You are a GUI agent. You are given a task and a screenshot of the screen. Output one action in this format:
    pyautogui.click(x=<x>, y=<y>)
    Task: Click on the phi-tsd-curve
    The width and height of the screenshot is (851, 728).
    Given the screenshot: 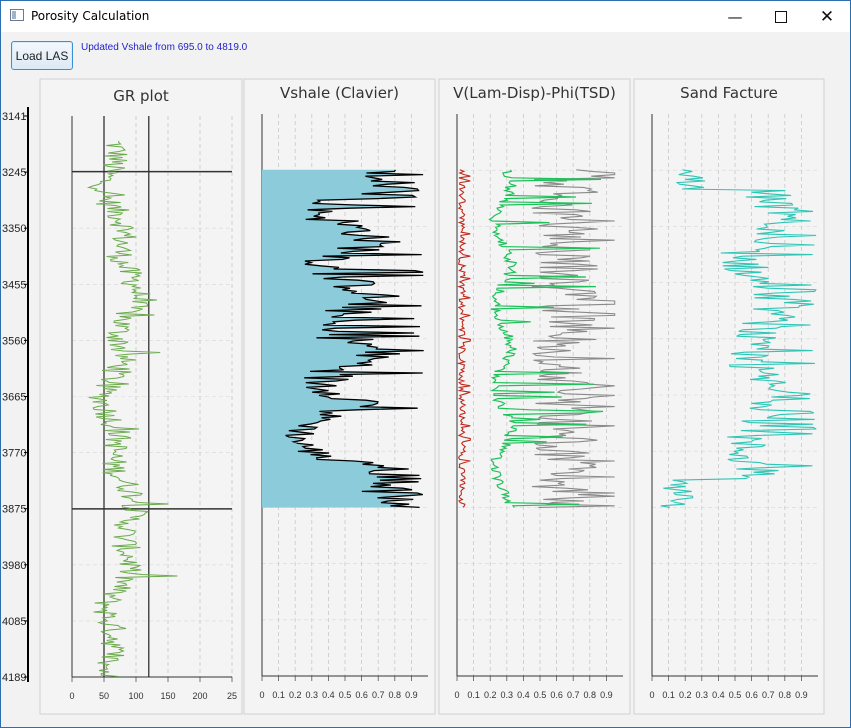 What is the action you would take?
    pyautogui.click(x=573, y=338)
    